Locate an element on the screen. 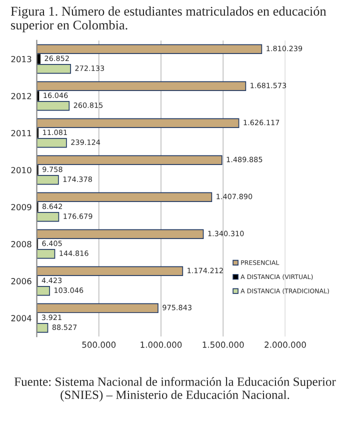 The width and height of the screenshot is (350, 426). y-tick-label: 2008 is located at coordinates (21, 244).